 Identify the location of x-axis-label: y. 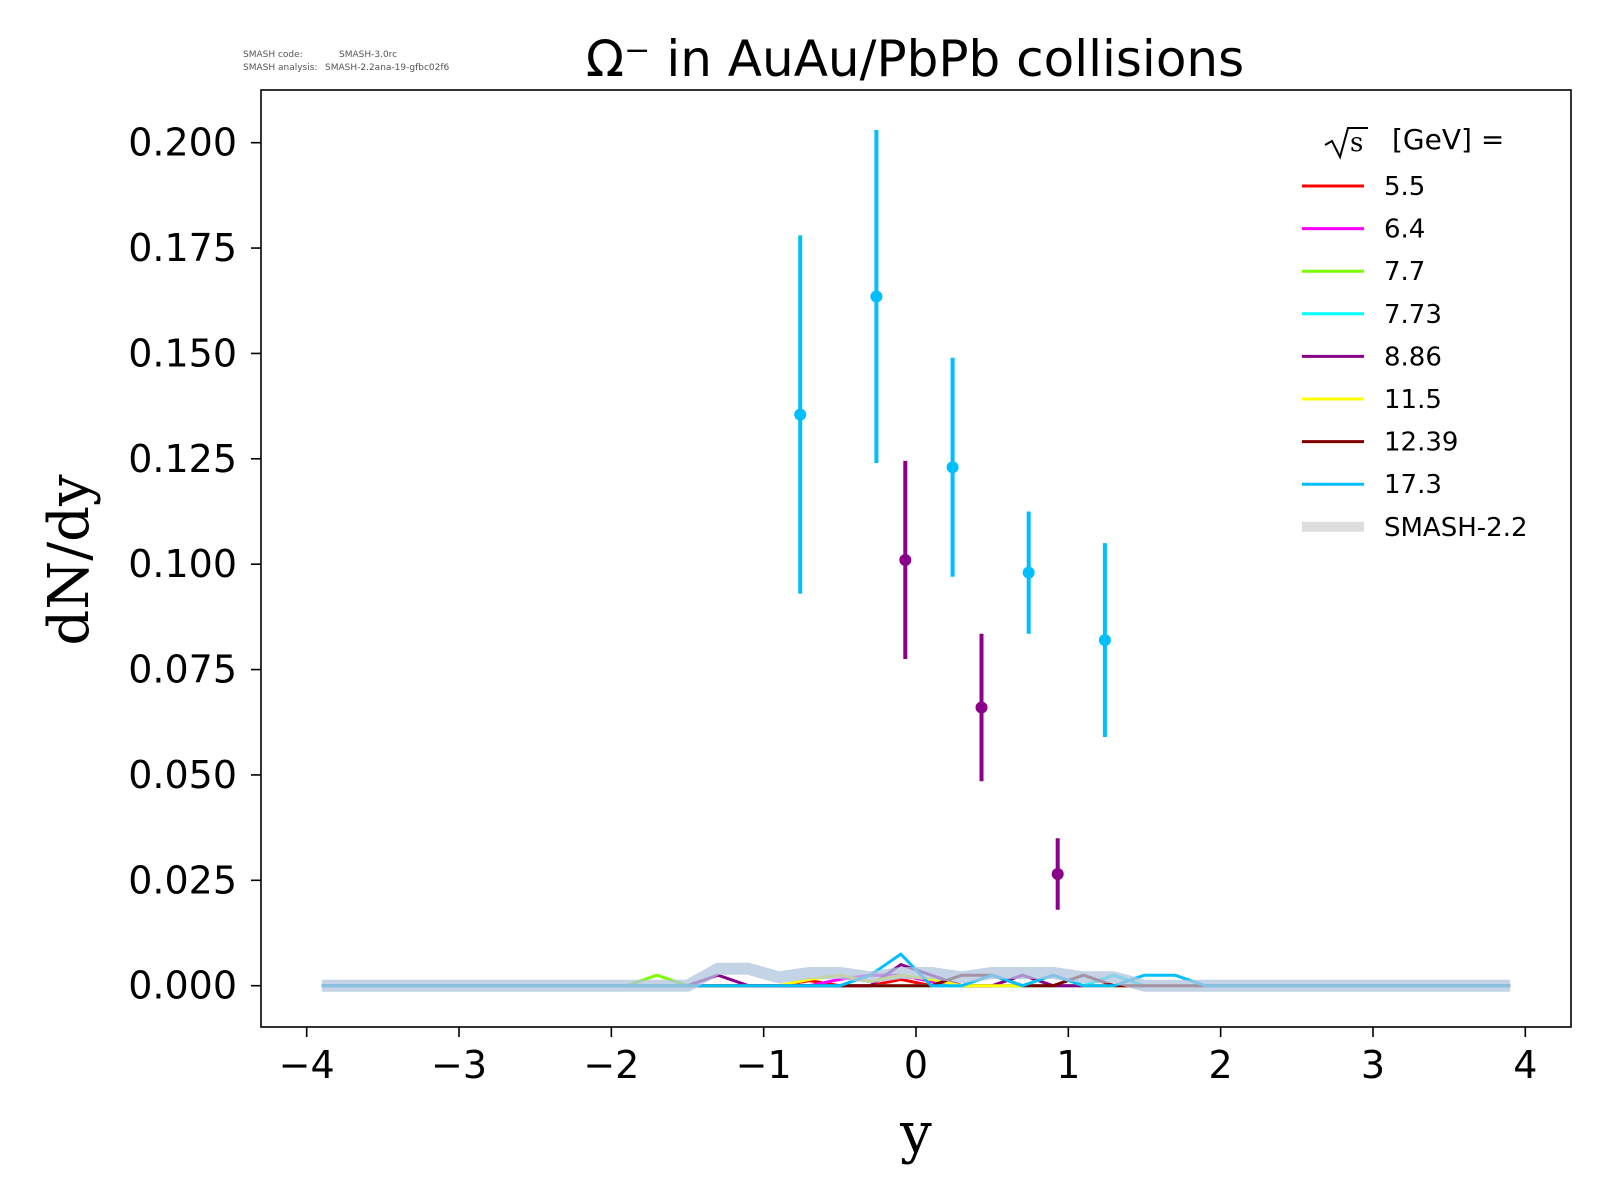
(915, 1133).